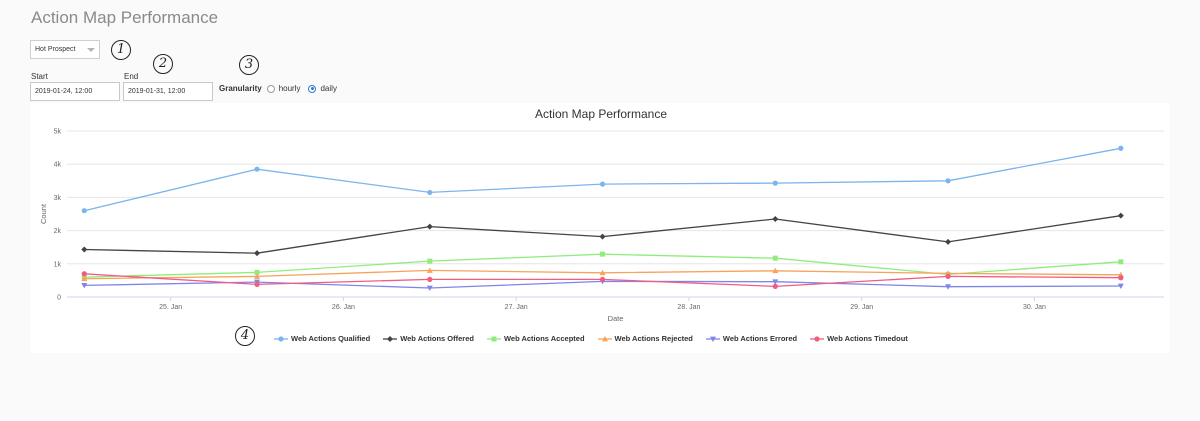 The height and width of the screenshot is (421, 1200). Describe the element at coordinates (43, 213) in the screenshot. I see `y-axis-title: Count` at that location.